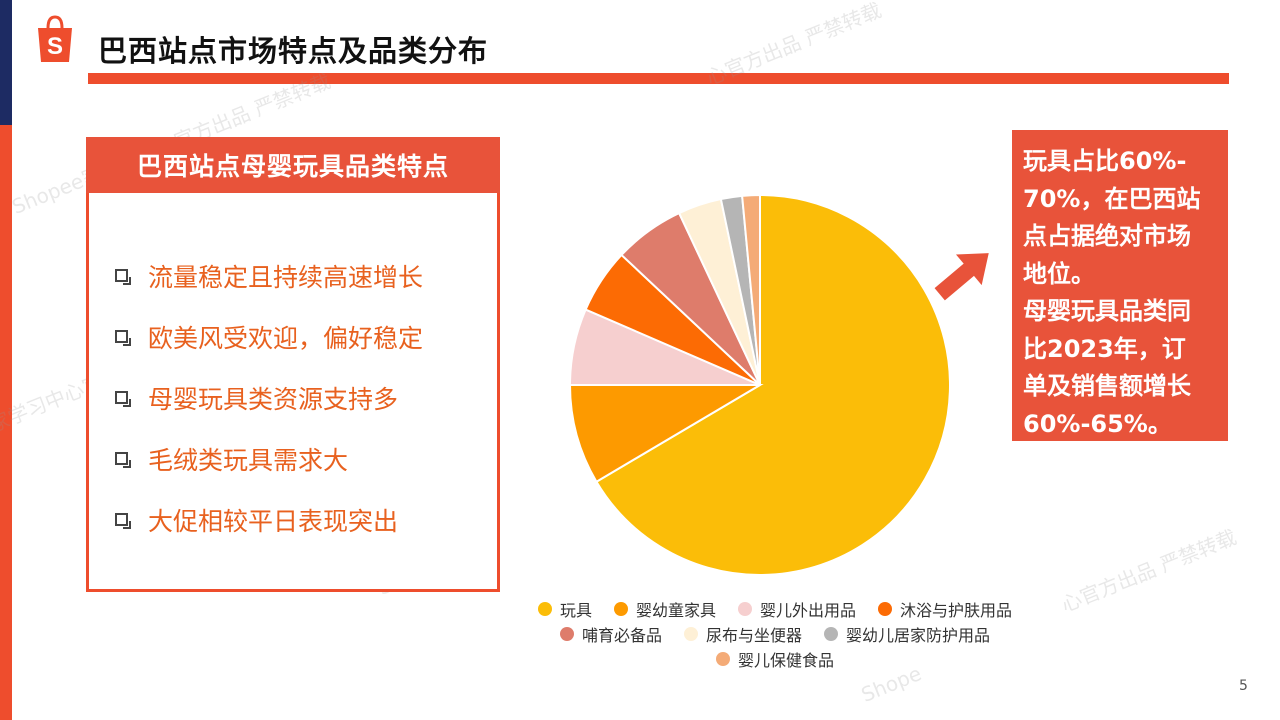  I want to click on legend-row: 玩具 婴幼童家具 婴儿外出用品 沐浴与护肤用品, so click(775, 608).